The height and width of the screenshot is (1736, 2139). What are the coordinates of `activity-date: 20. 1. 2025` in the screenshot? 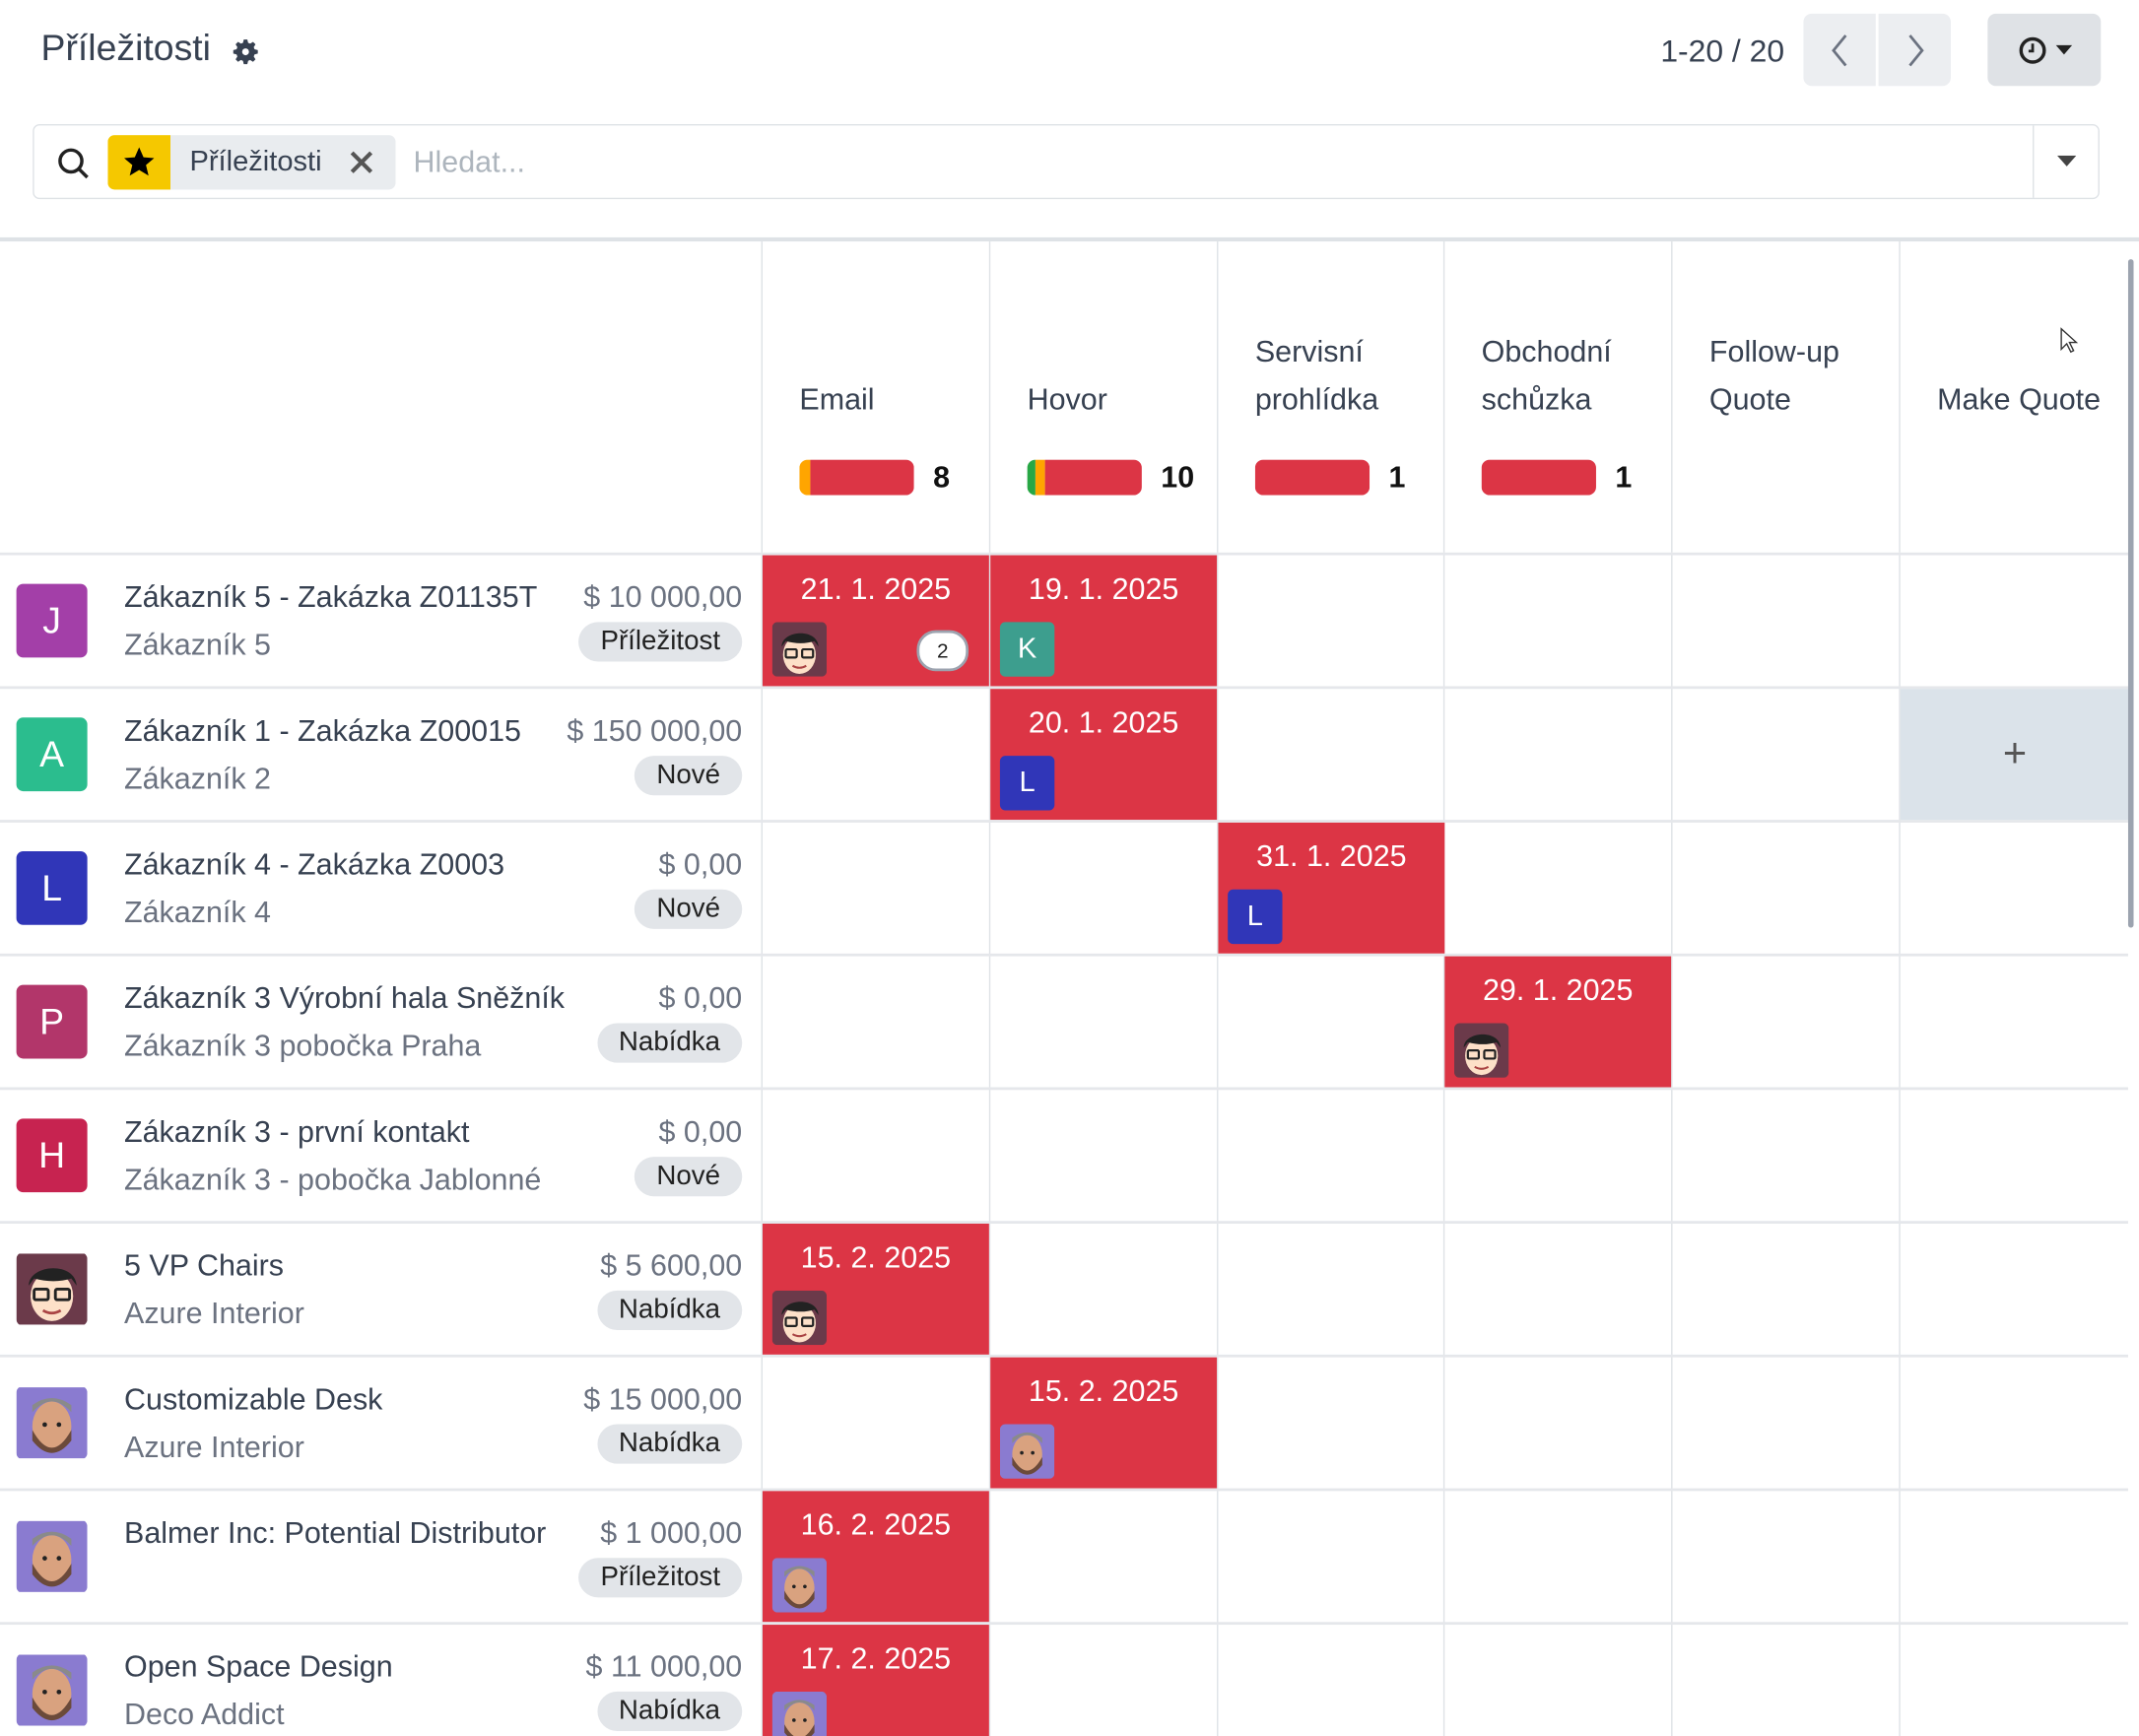 It's located at (1103, 722).